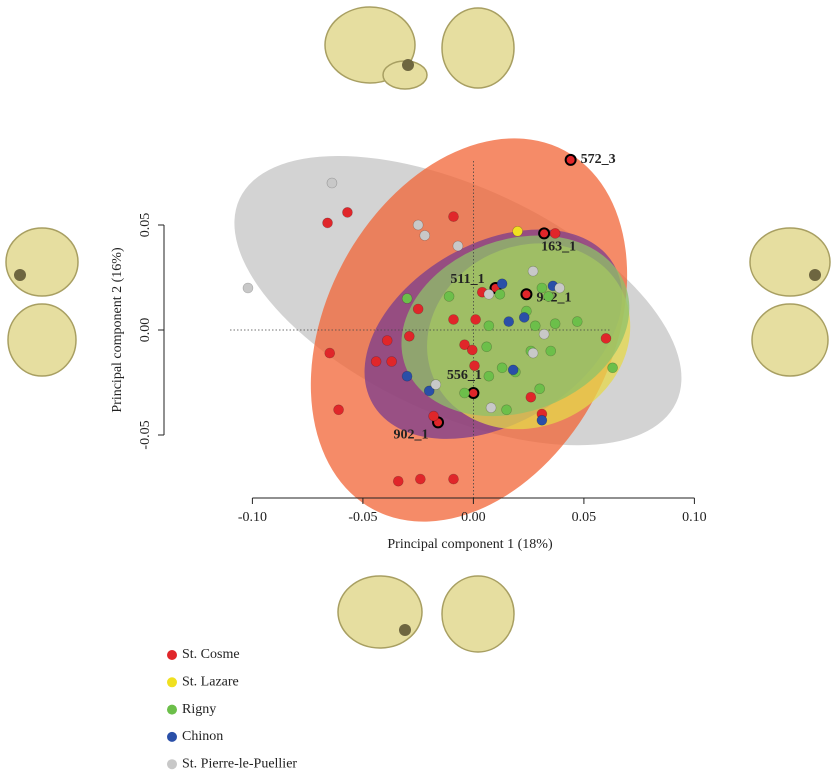 This screenshot has height=783, width=836. I want to click on skull-bottom-frontal, so click(478, 614).